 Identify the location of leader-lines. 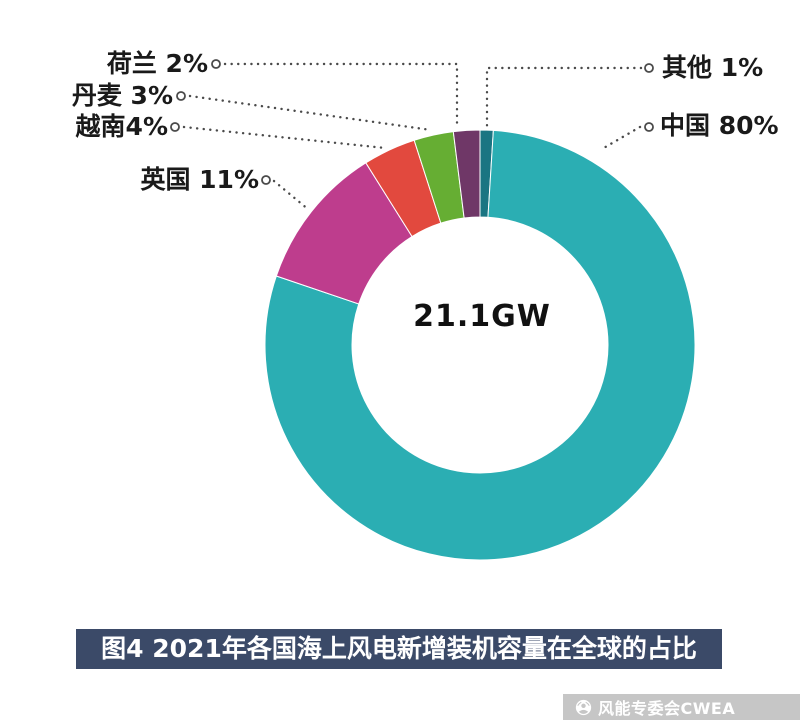
(412, 137).